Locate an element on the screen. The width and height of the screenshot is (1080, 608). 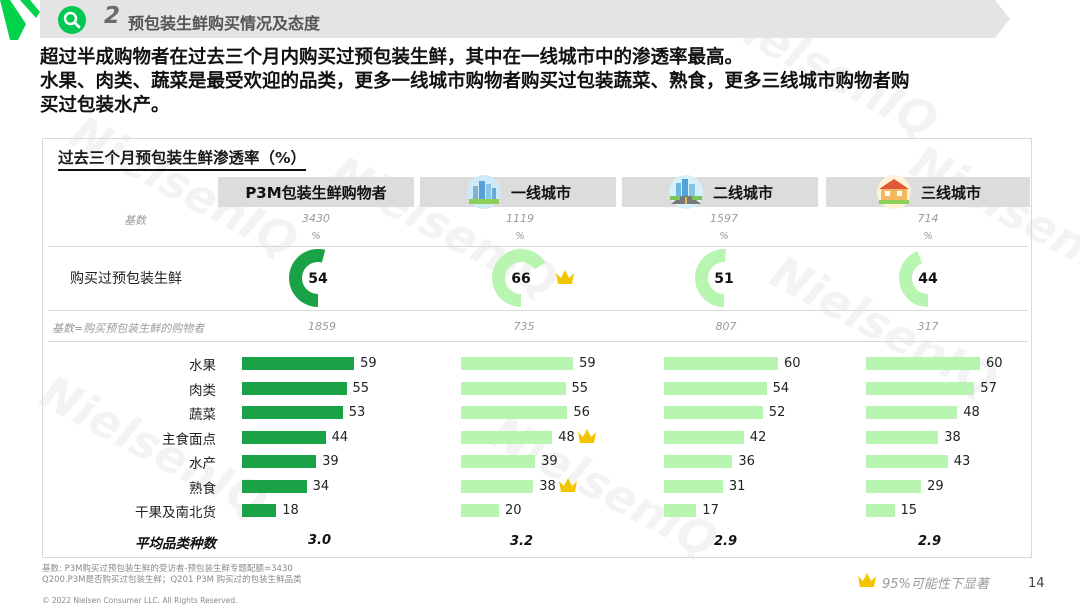
bar-value: 60 is located at coordinates (994, 363).